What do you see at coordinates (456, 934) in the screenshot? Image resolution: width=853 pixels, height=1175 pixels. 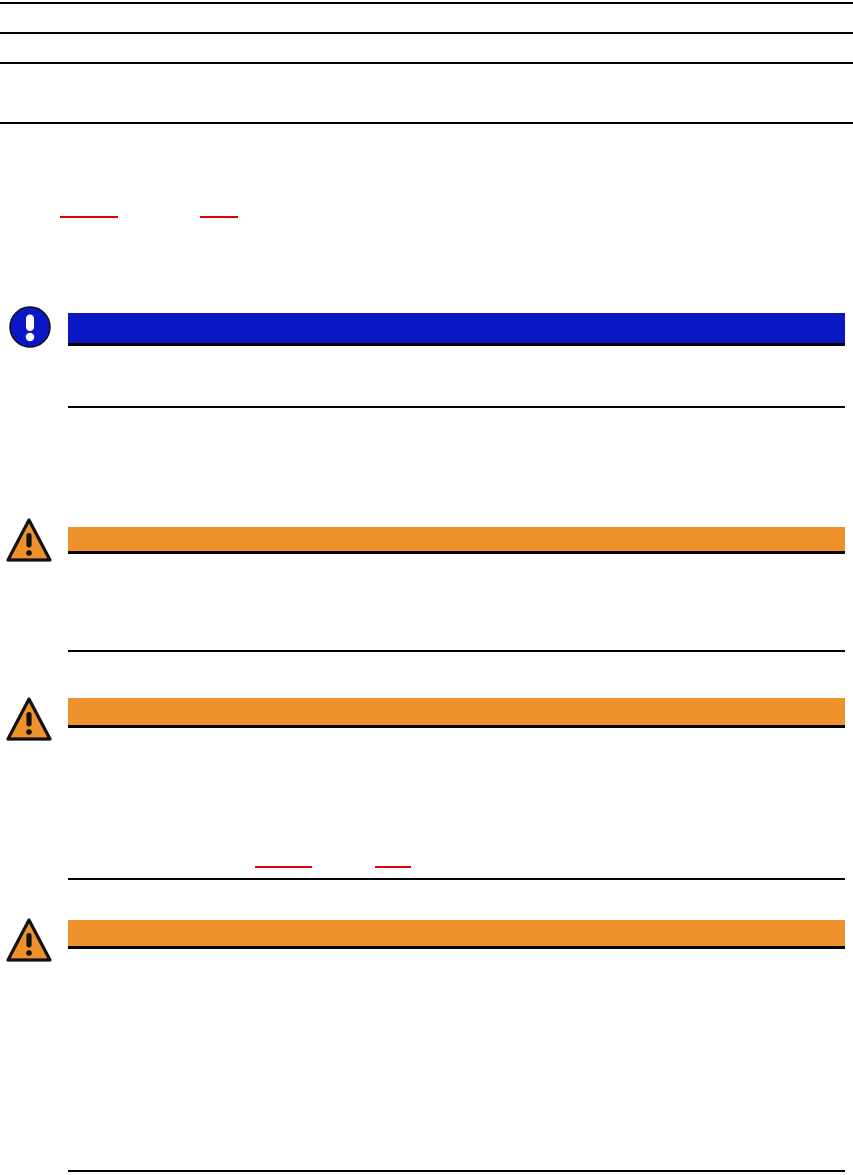 I see `warning-3-banner` at bounding box center [456, 934].